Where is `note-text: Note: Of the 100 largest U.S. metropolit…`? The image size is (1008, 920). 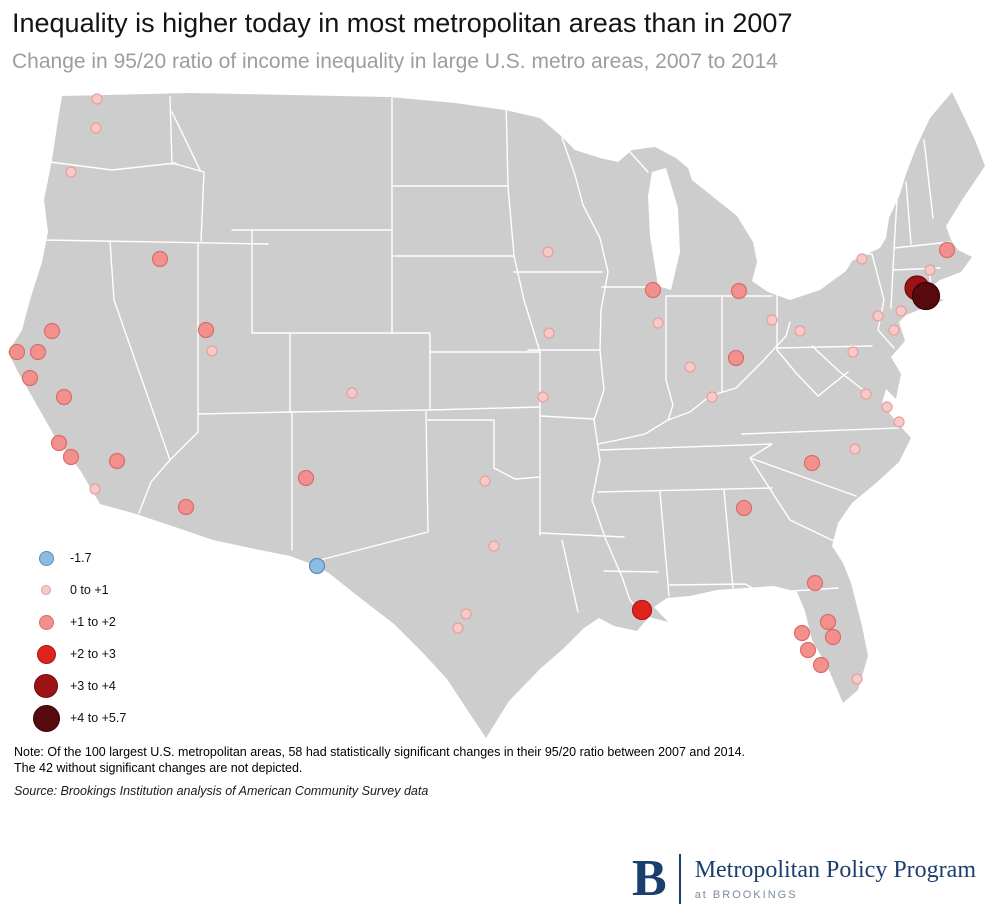 note-text: Note: Of the 100 largest U.S. metropolit… is located at coordinates (379, 760).